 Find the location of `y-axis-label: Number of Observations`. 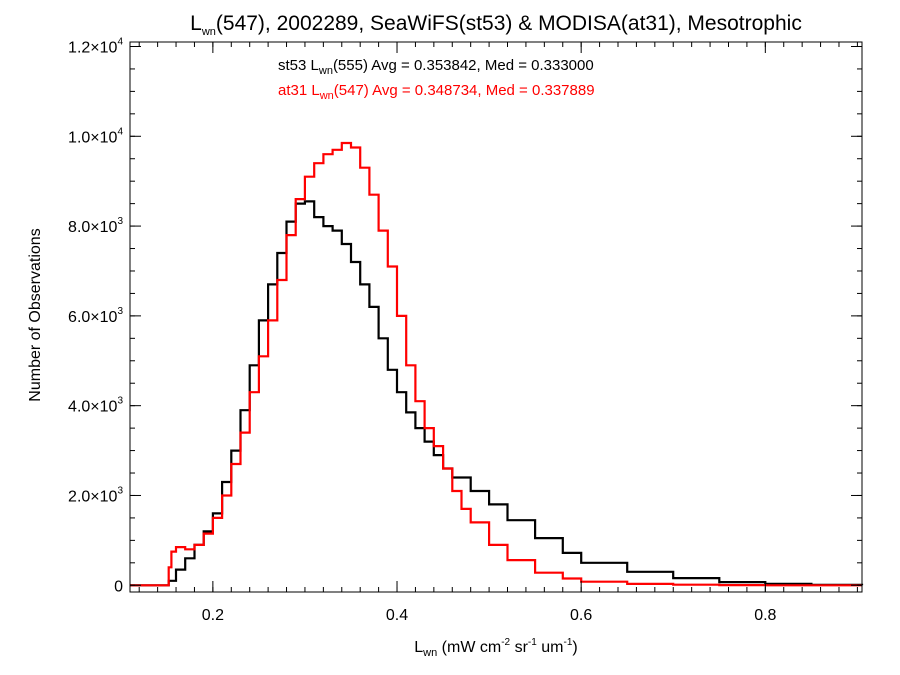

y-axis-label: Number of Observations is located at coordinates (35, 314).